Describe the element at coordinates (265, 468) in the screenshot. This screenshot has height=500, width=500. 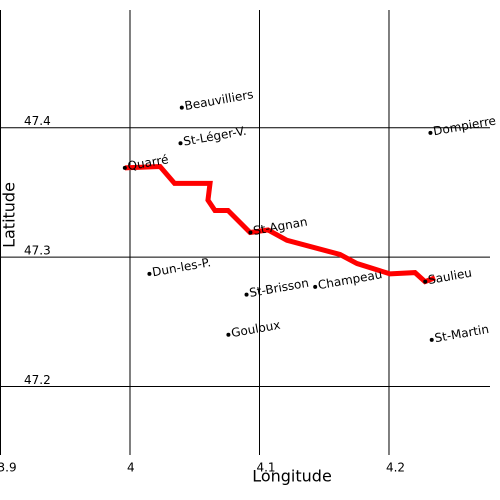
I see `x-tick-label: 4.1` at that location.